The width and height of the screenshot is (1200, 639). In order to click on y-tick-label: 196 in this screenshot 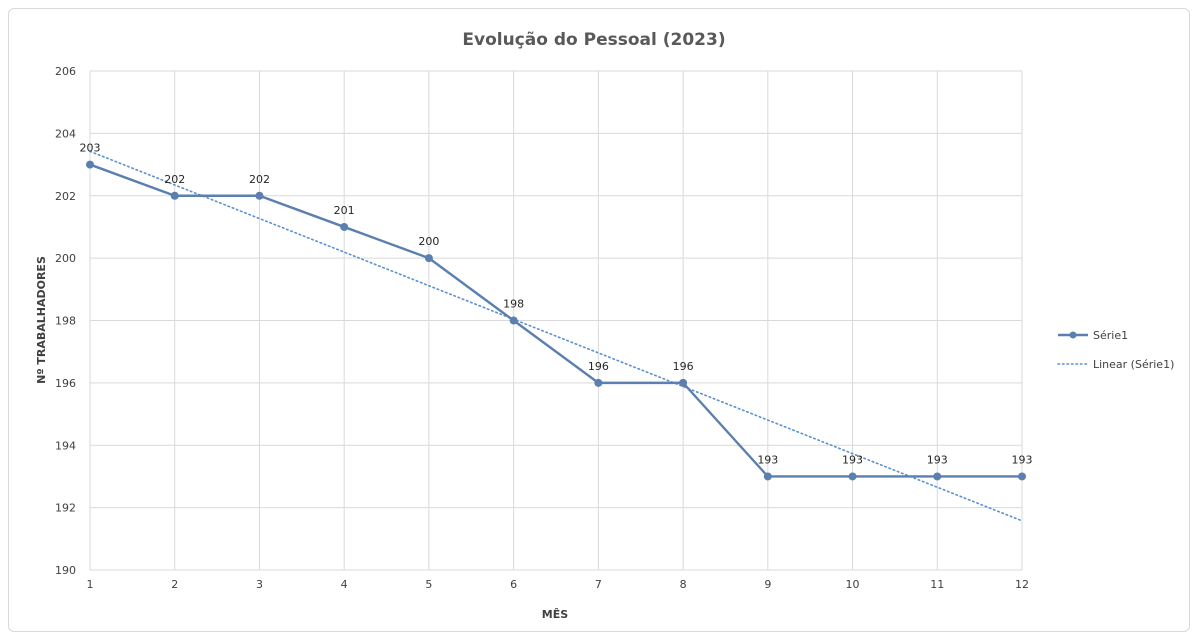, I will do `click(65, 383)`.